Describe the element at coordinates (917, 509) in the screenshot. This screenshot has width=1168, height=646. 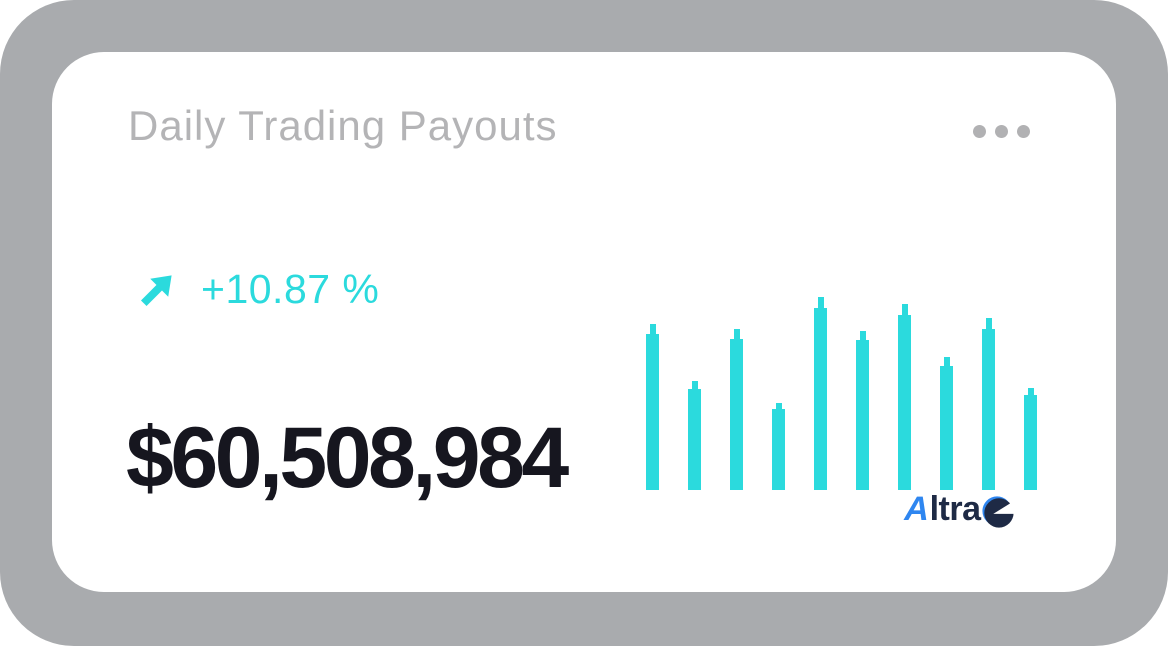
I see `logo-letter-a: A` at that location.